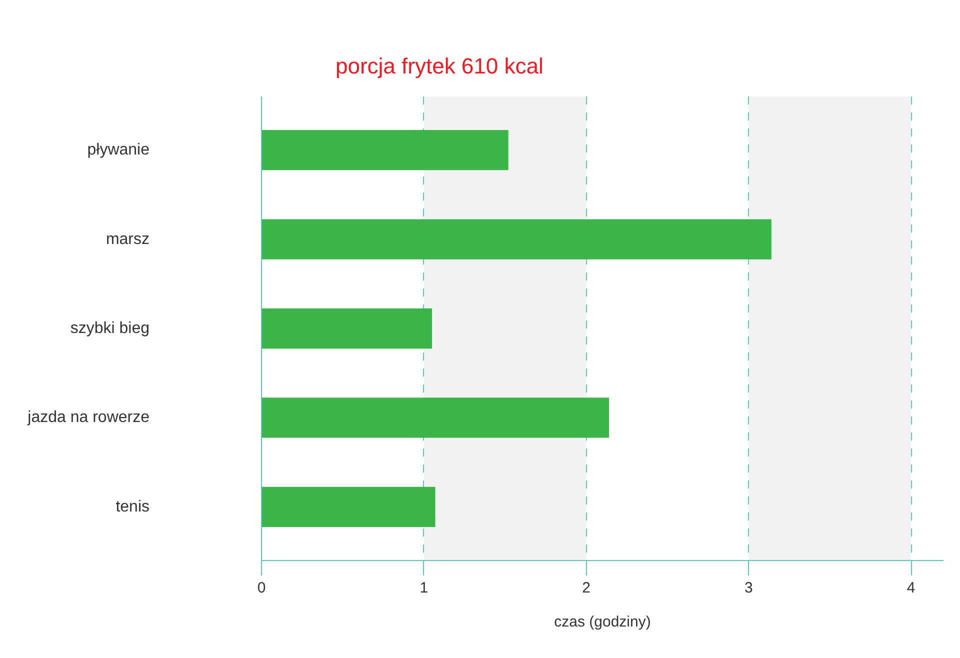  Describe the element at coordinates (88, 417) in the screenshot. I see `y-tick-label: jazda na rowerze` at that location.